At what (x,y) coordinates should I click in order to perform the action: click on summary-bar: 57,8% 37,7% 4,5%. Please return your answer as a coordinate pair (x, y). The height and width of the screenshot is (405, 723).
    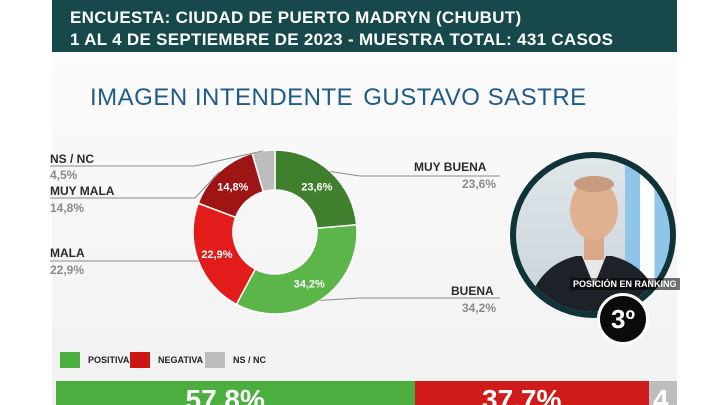
    Looking at the image, I should click on (366, 393).